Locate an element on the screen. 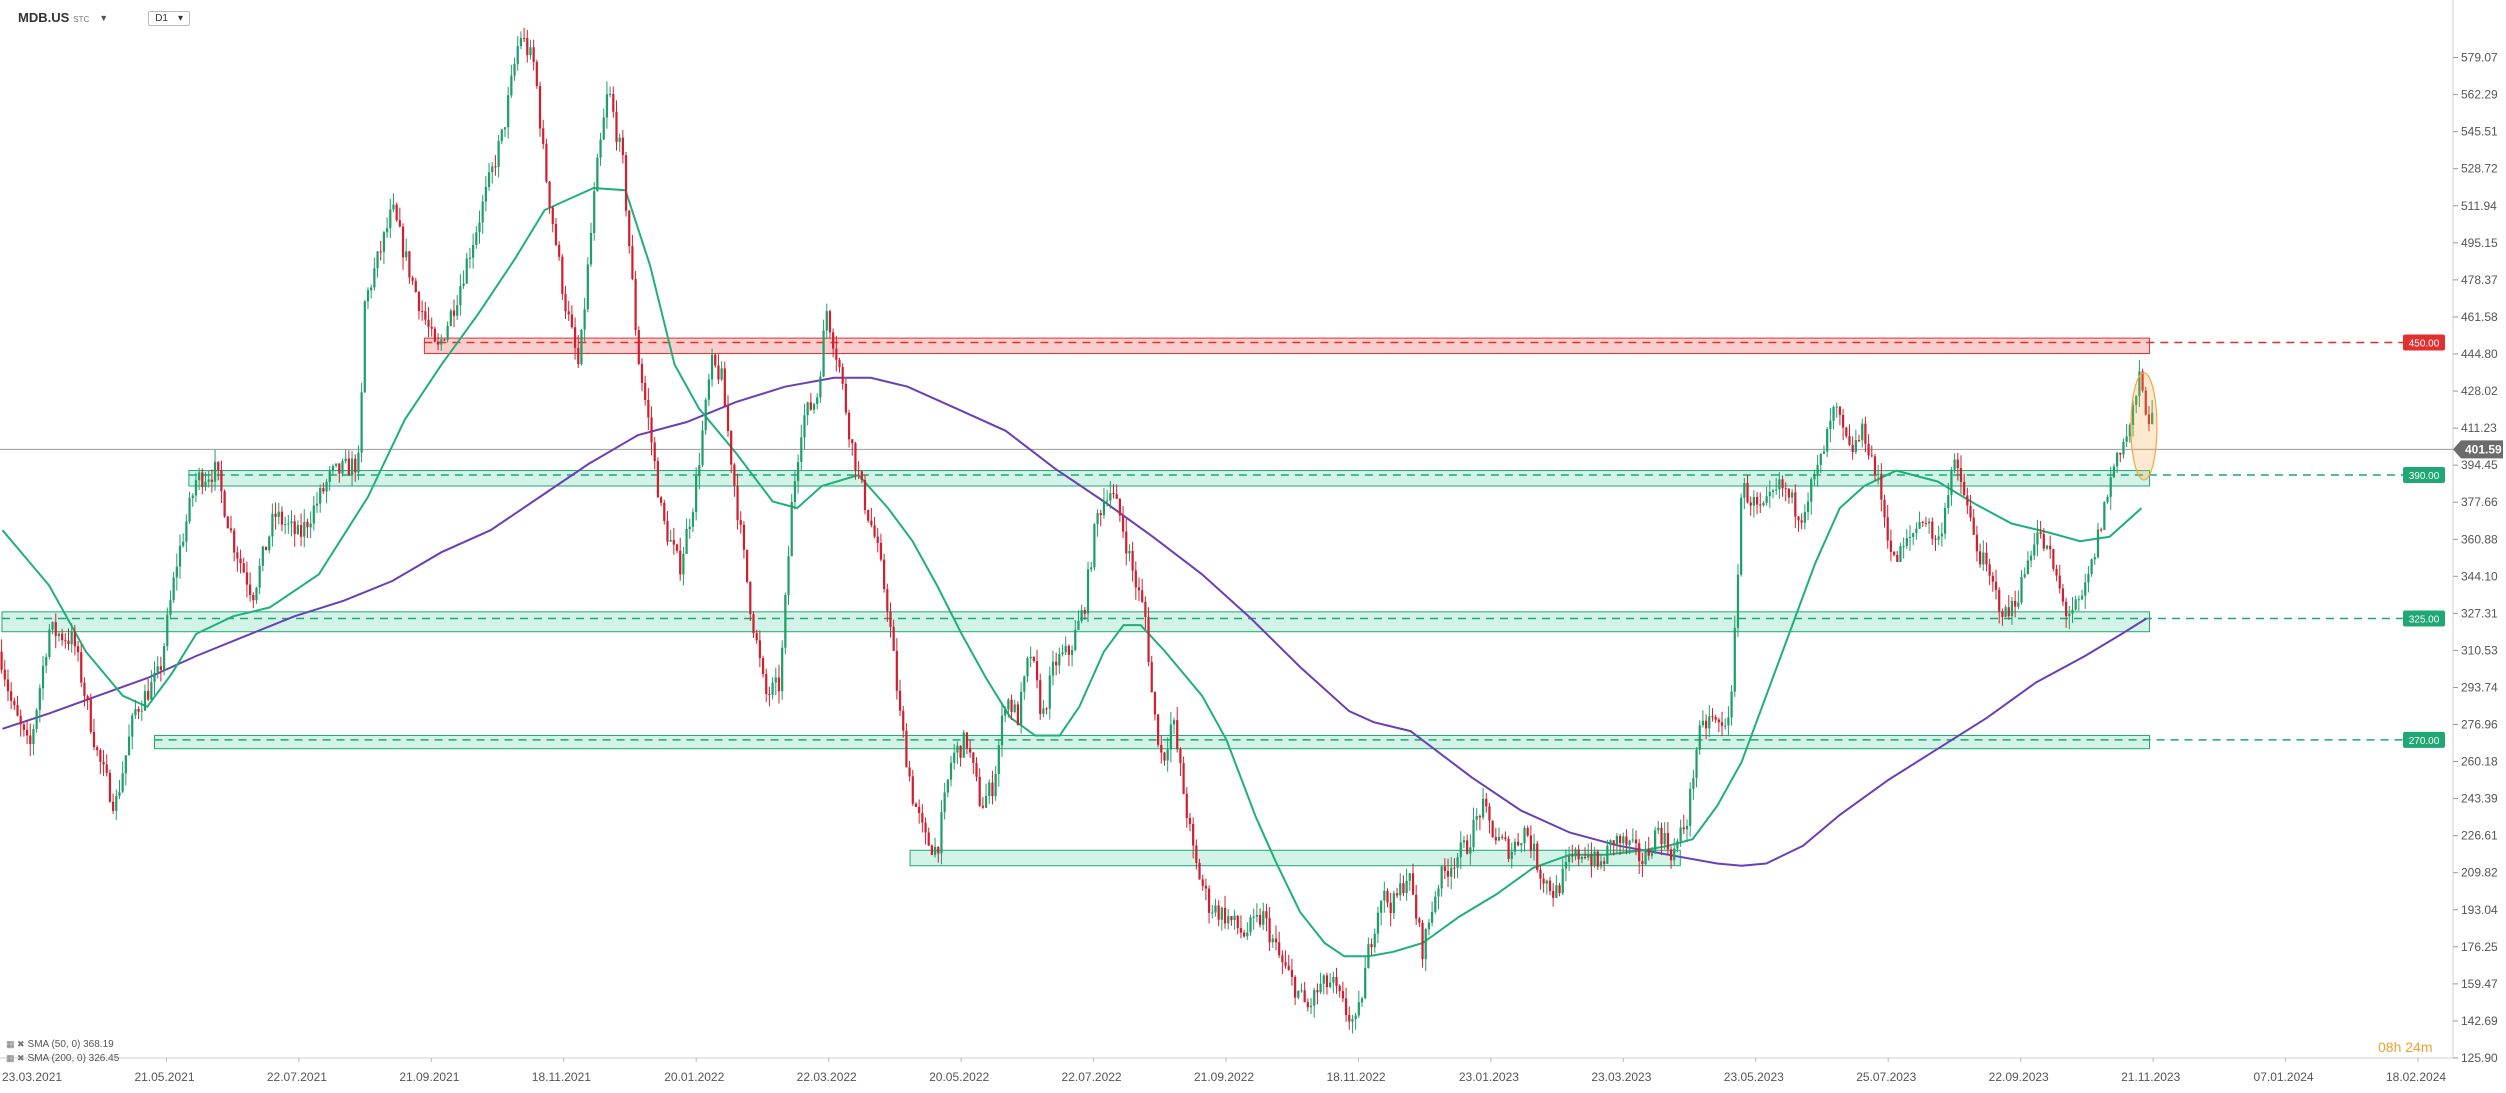 This screenshot has height=1093, width=2506. visibility-icon: ▦ ✖ is located at coordinates (15, 1044).